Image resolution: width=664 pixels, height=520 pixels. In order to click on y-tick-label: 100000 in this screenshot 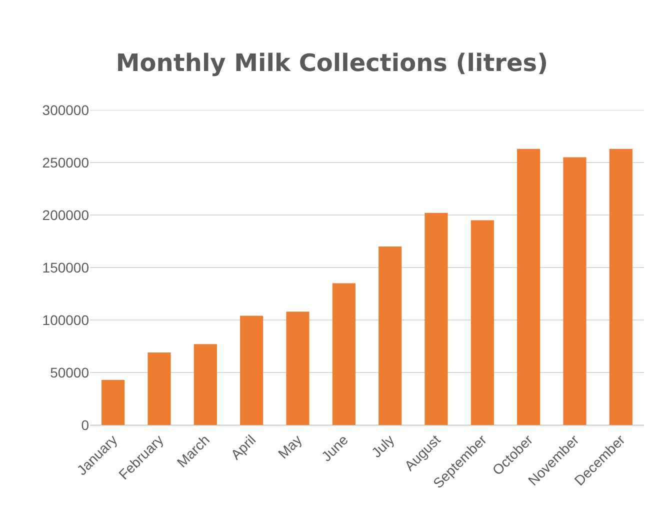, I will do `click(66, 320)`.